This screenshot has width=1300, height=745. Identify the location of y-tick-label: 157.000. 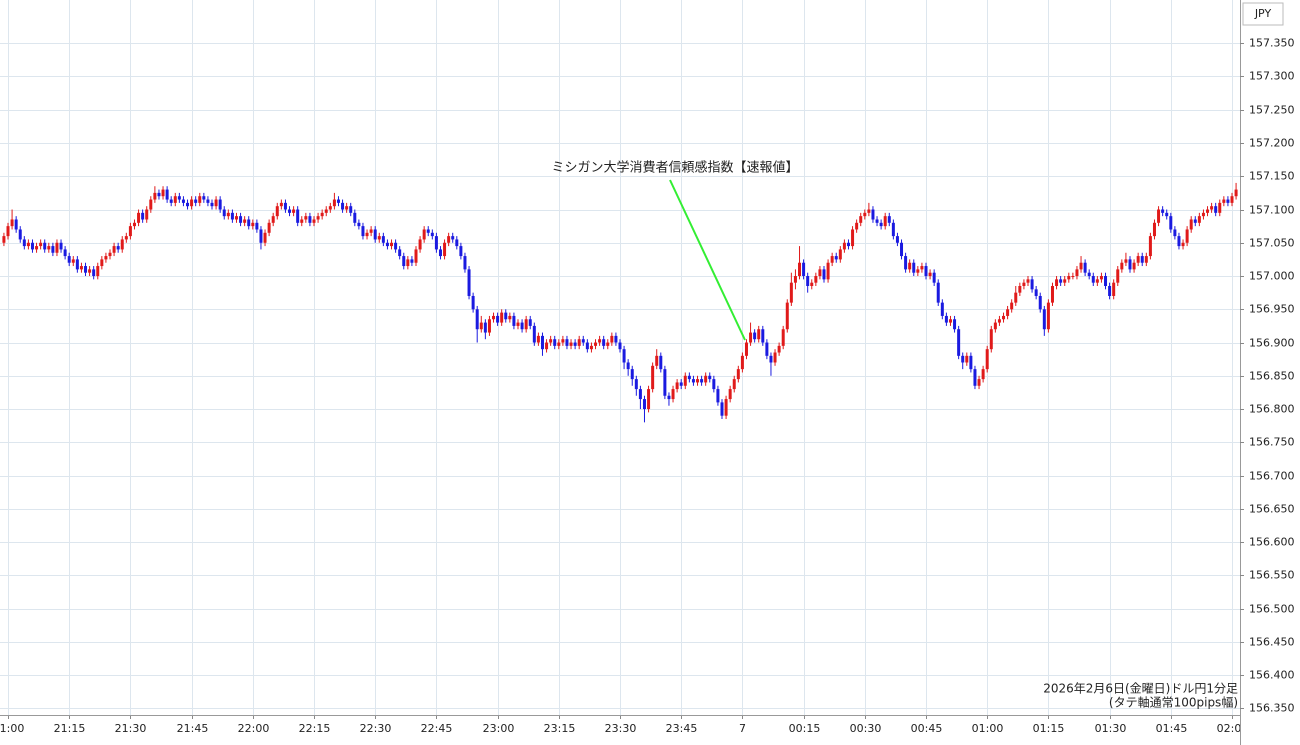
(1272, 276).